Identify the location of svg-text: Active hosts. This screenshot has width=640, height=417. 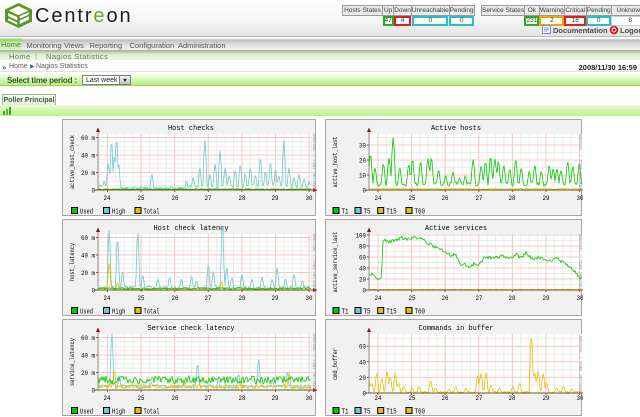
(456, 129).